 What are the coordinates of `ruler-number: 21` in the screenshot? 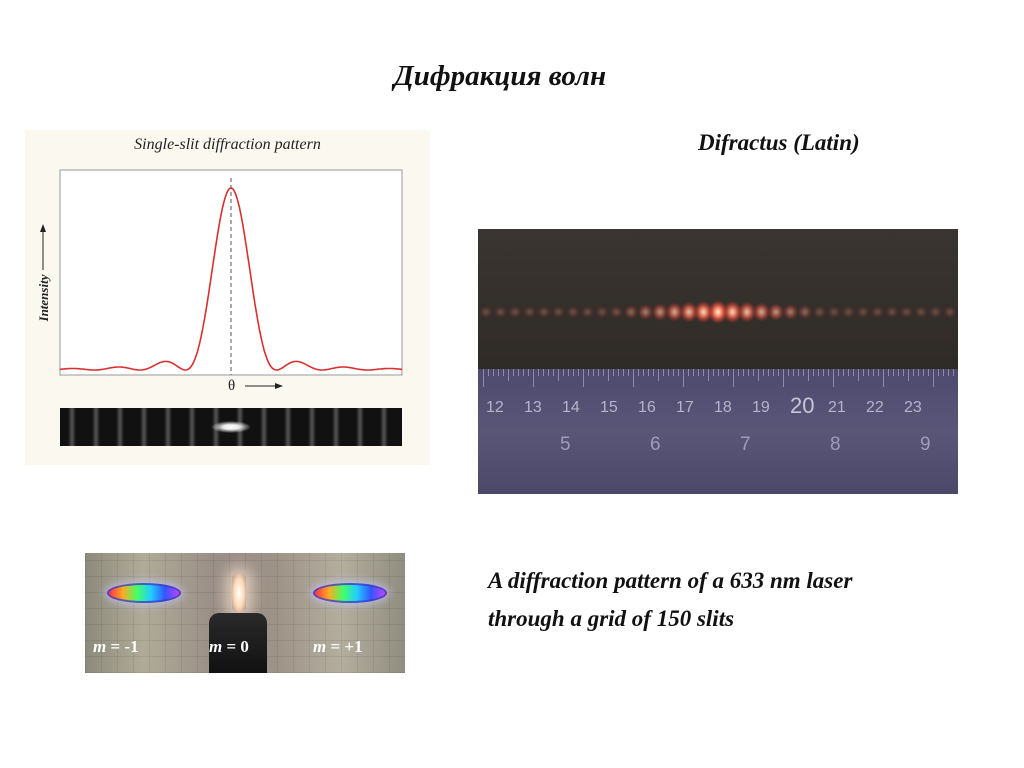 It's located at (837, 407).